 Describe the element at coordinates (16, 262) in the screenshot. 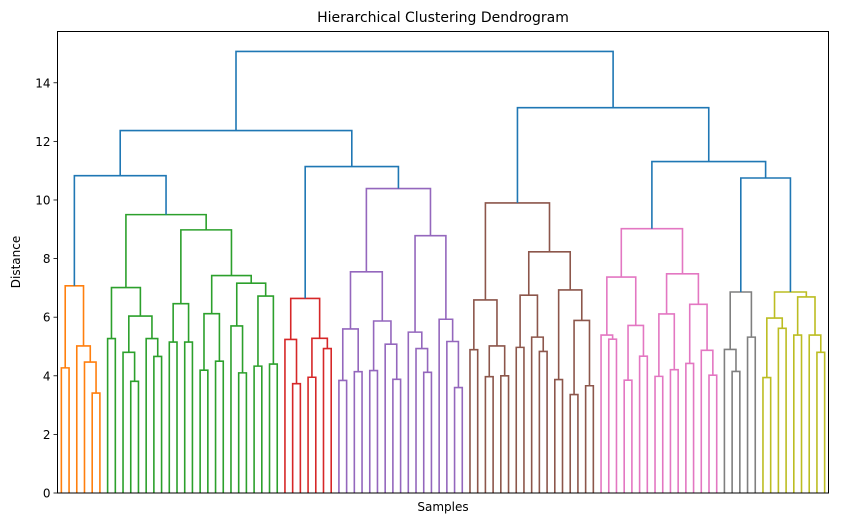

I see `y-axis-label: Distance` at that location.